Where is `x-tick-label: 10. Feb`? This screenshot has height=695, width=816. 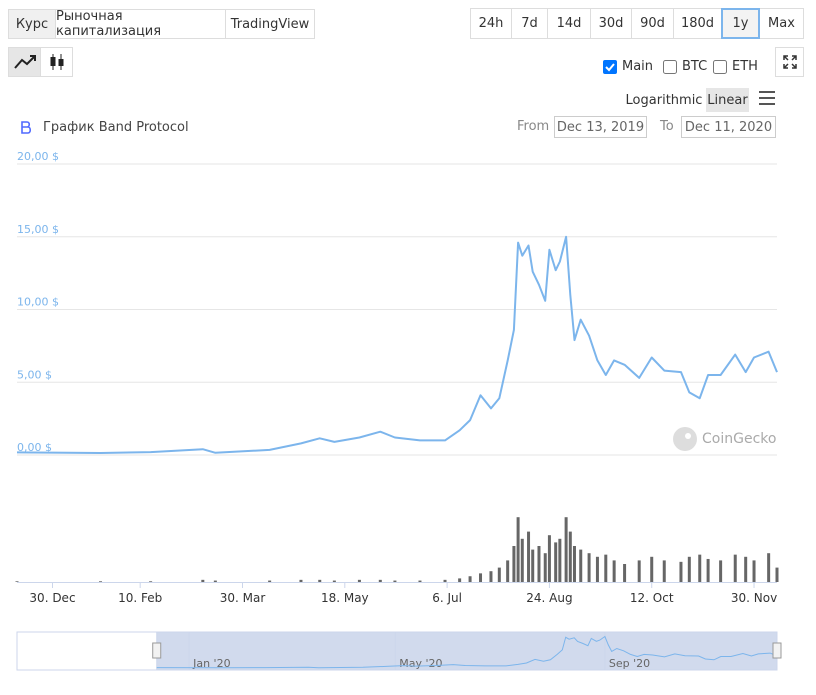 x-tick-label: 10. Feb is located at coordinates (140, 598).